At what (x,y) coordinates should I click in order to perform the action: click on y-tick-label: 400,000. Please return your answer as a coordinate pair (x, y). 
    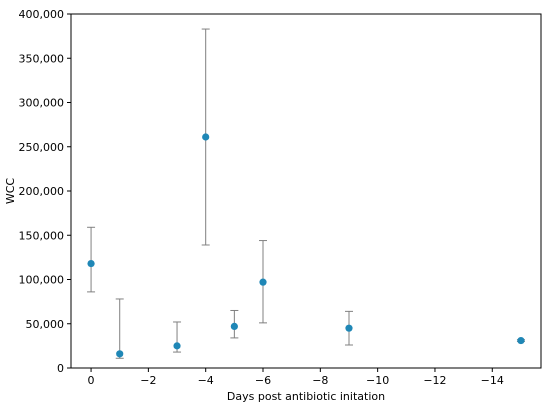
    Looking at the image, I should click on (42, 14).